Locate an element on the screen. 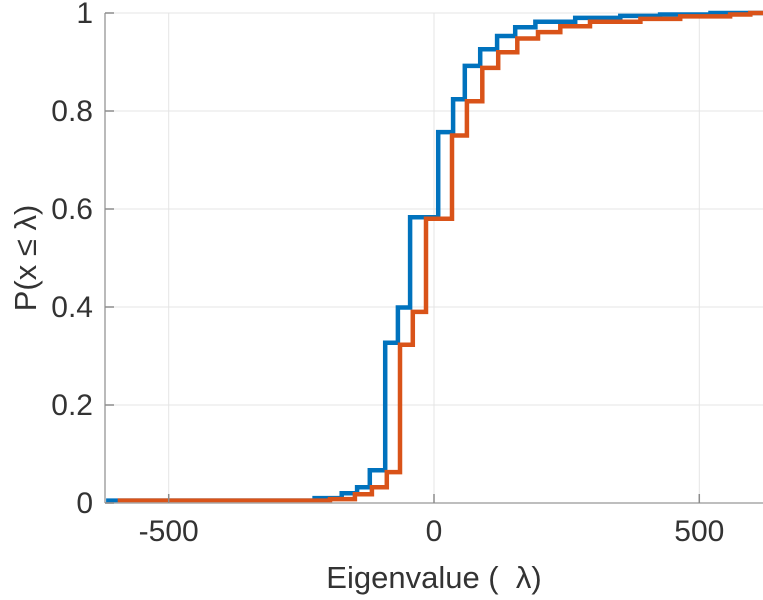  y-tick-label: 0.6 is located at coordinates (72, 209).